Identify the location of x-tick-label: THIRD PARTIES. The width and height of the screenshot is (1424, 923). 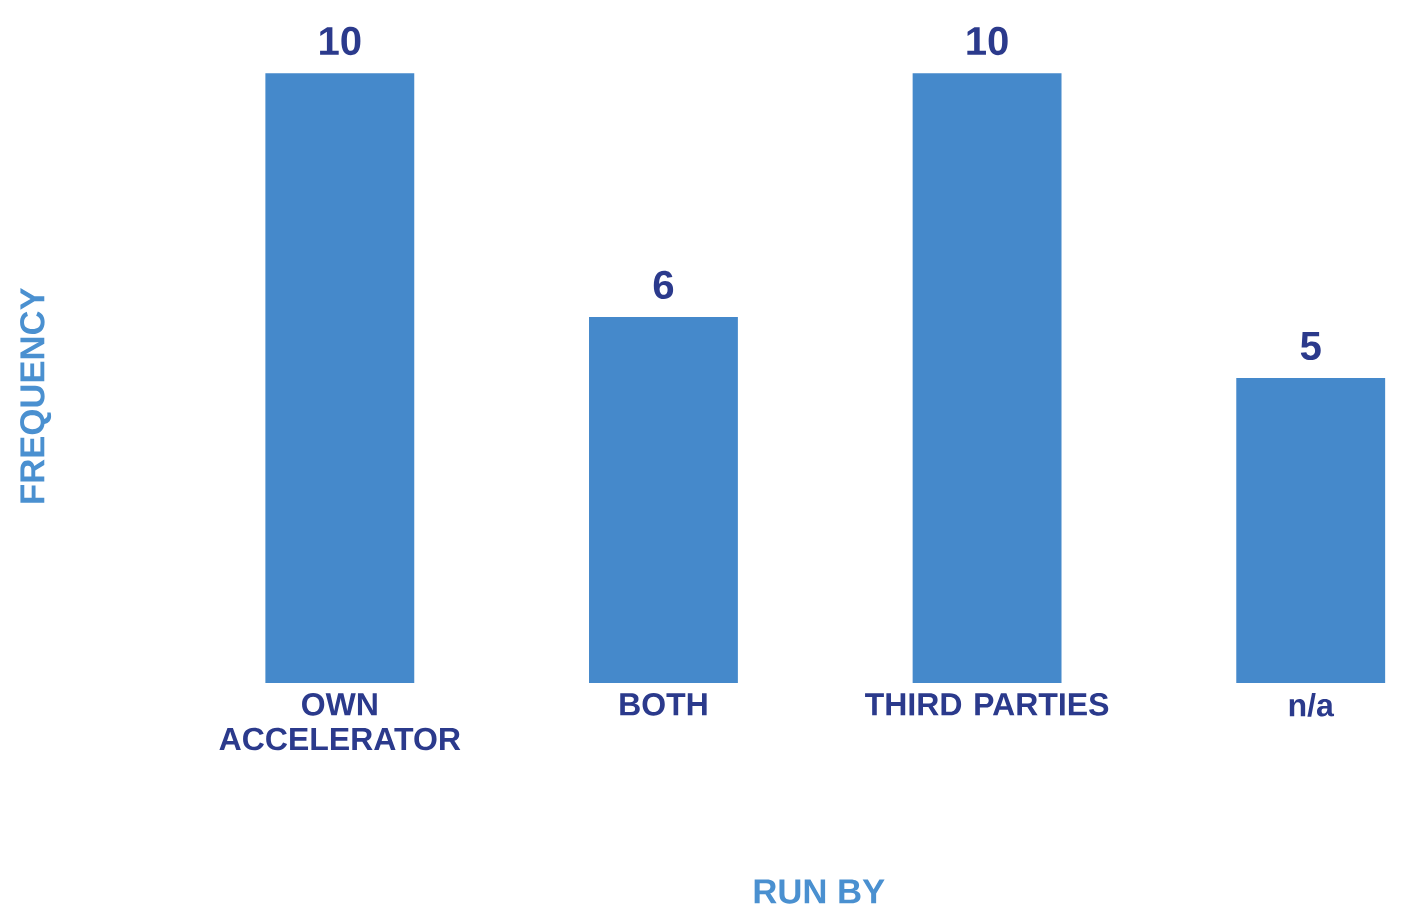
(987, 704).